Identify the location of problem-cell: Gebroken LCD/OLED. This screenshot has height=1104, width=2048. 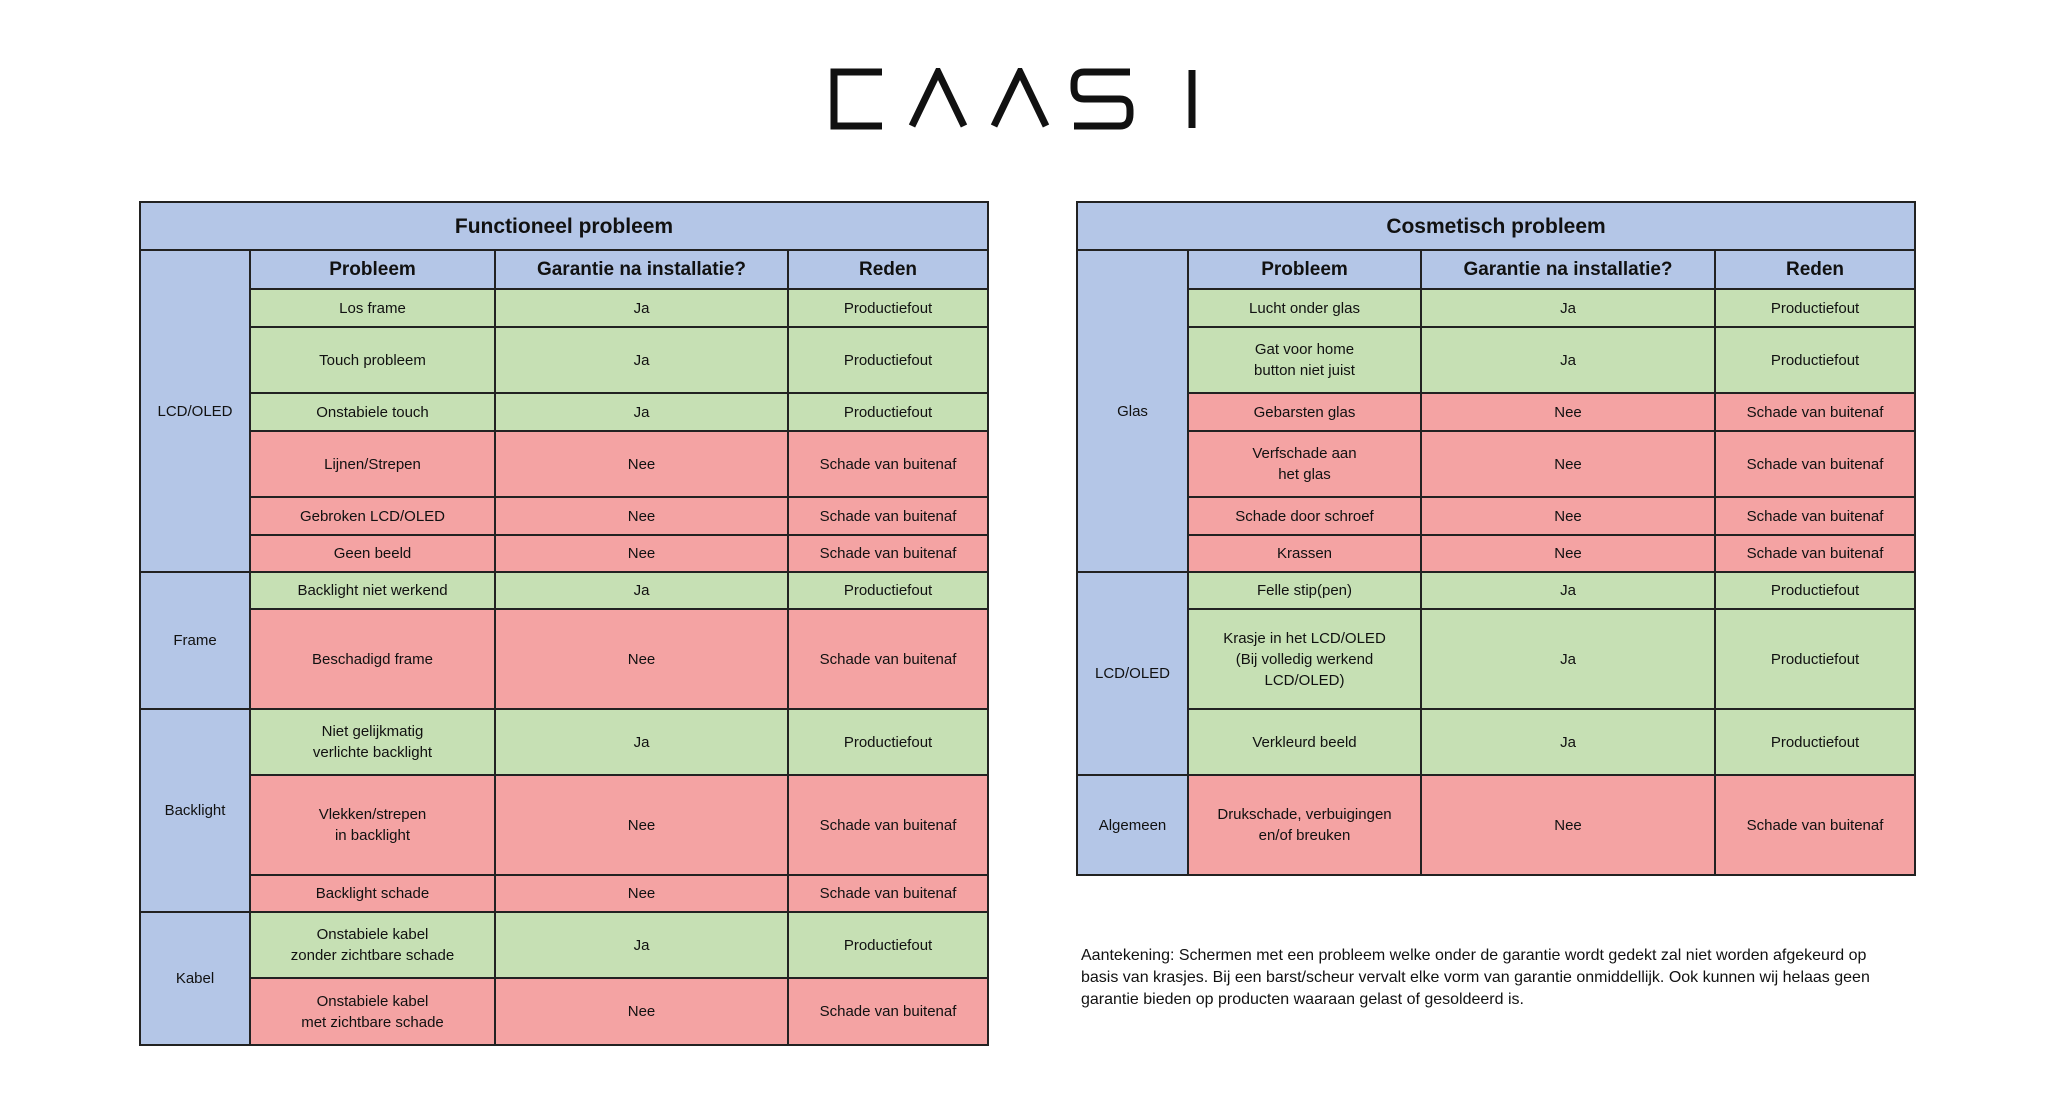
(372, 516).